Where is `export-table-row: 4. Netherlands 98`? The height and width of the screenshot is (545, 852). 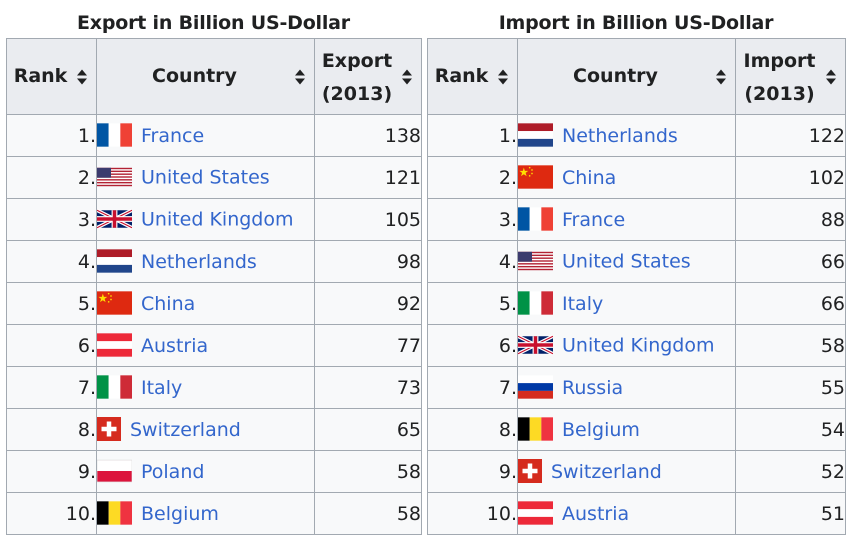
export-table-row: 4. Netherlands 98 is located at coordinates (214, 261).